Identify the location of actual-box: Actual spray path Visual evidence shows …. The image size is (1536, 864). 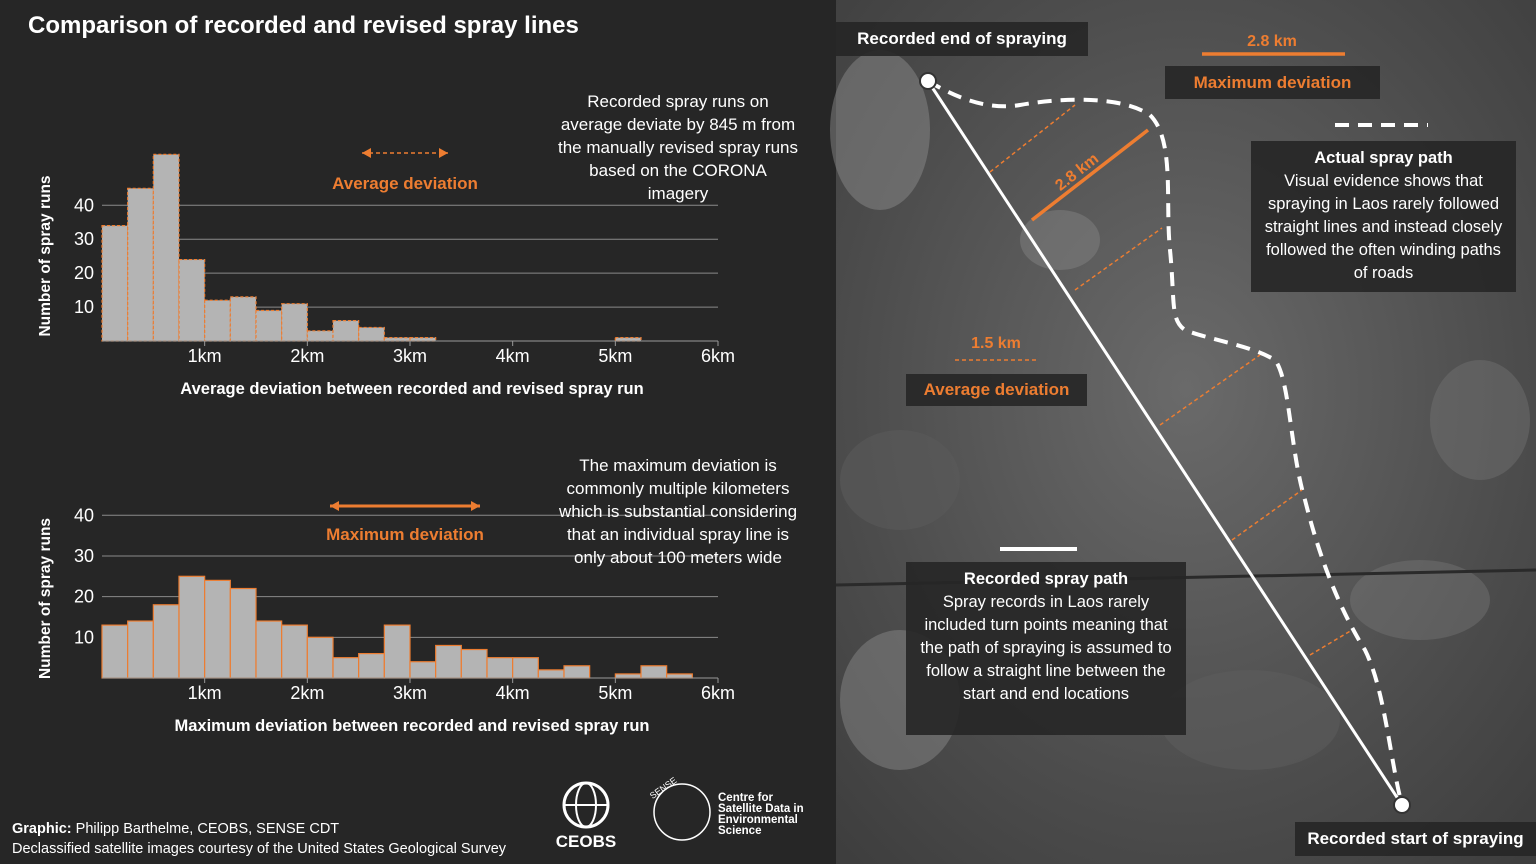
(1383, 216).